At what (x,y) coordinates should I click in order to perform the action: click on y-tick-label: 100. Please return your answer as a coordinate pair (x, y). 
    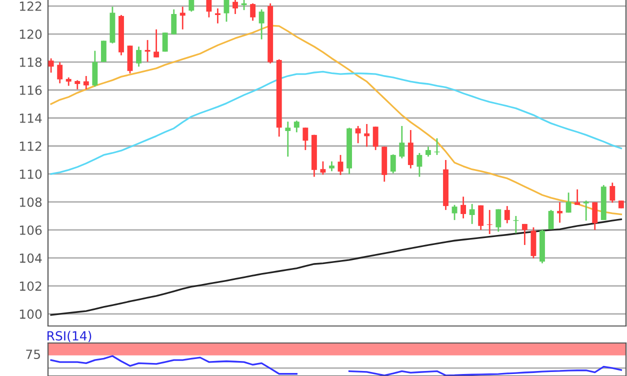
    Looking at the image, I should click on (31, 314).